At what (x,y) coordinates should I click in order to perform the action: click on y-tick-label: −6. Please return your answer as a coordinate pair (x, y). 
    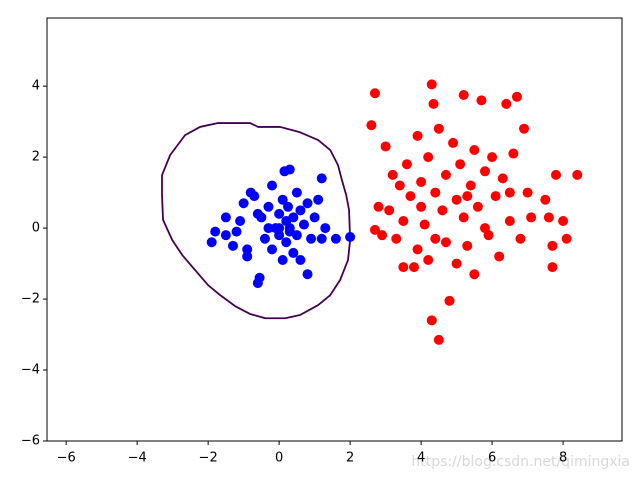
    Looking at the image, I should click on (30, 441).